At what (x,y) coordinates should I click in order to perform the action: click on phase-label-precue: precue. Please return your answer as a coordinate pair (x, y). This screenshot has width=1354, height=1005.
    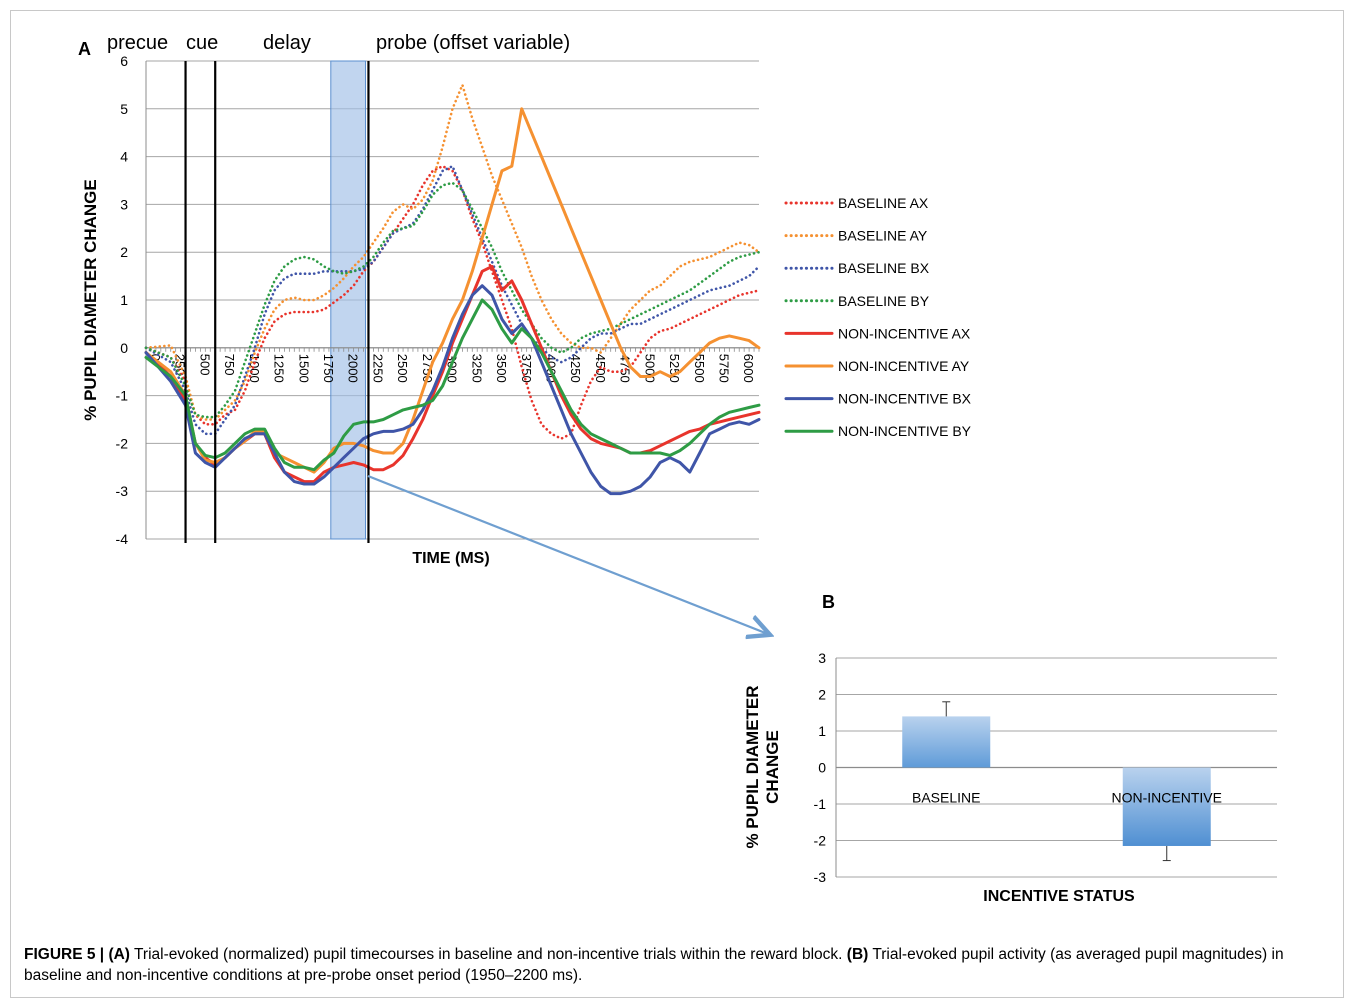
    Looking at the image, I should click on (137, 43).